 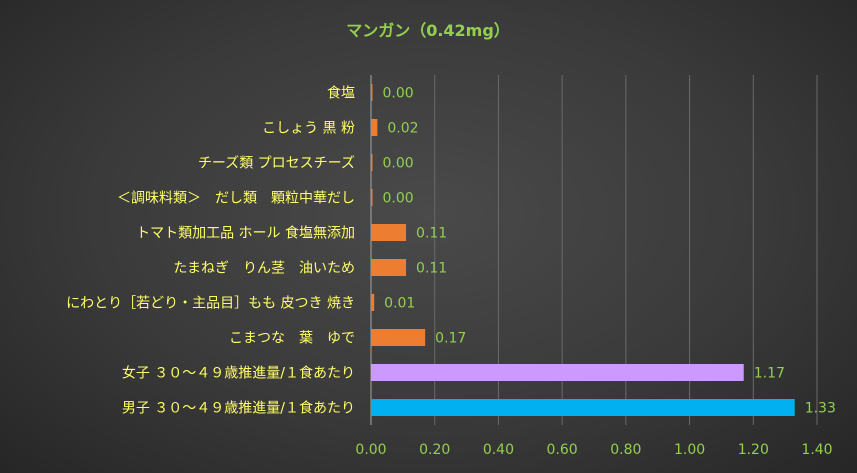 What do you see at coordinates (593, 450) in the screenshot?
I see `x-axis-ticks: 0.00 0.20 0.40 0.60 0.80 1.00 1.20 1.40` at bounding box center [593, 450].